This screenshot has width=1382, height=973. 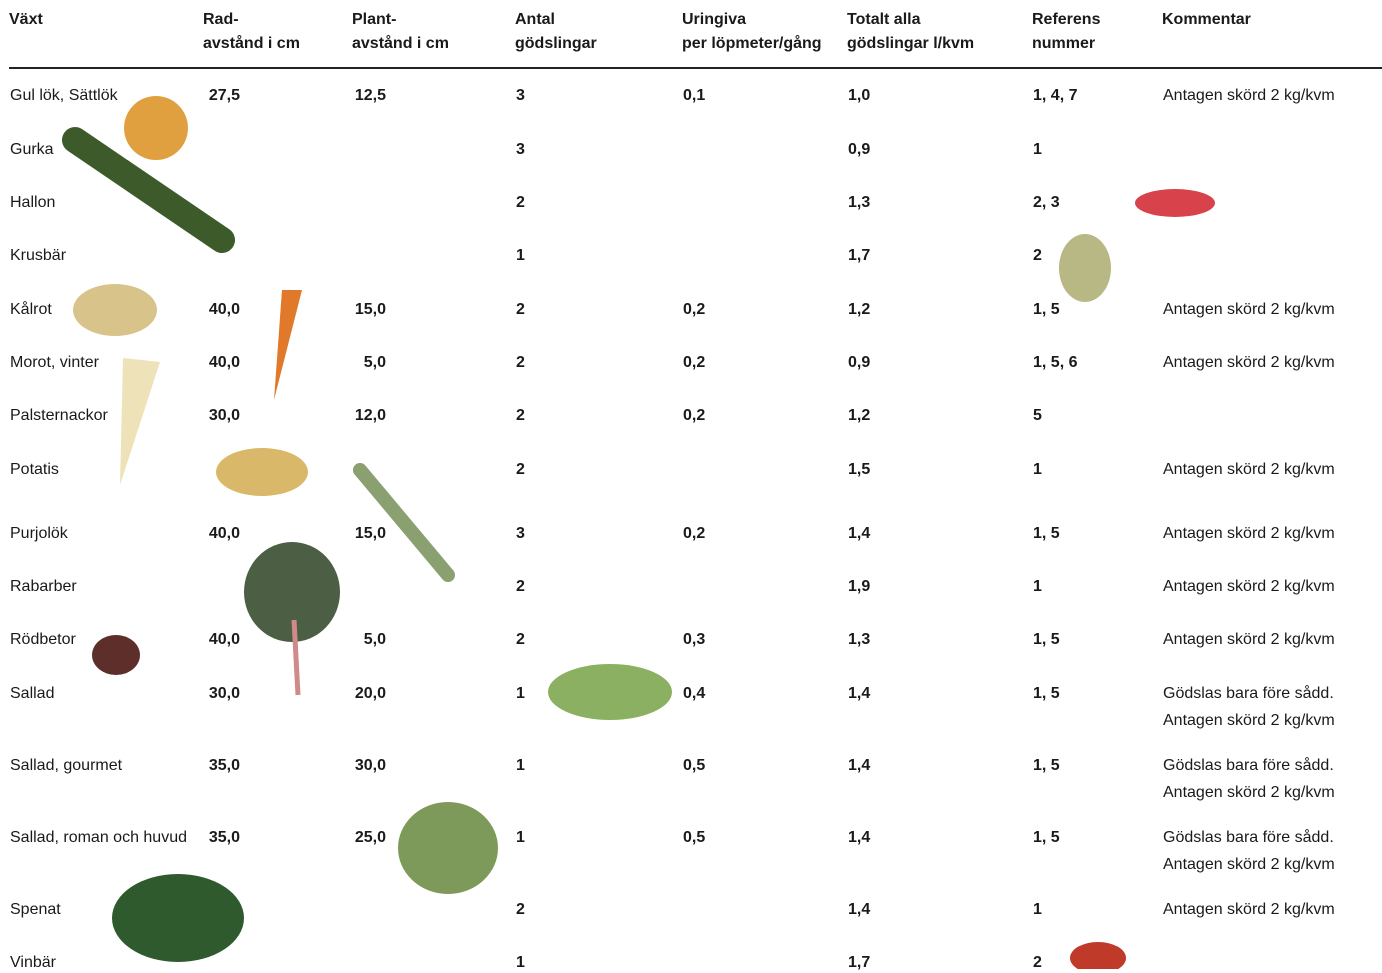 What do you see at coordinates (884, 19) in the screenshot?
I see `column-header: Totalt alla` at bounding box center [884, 19].